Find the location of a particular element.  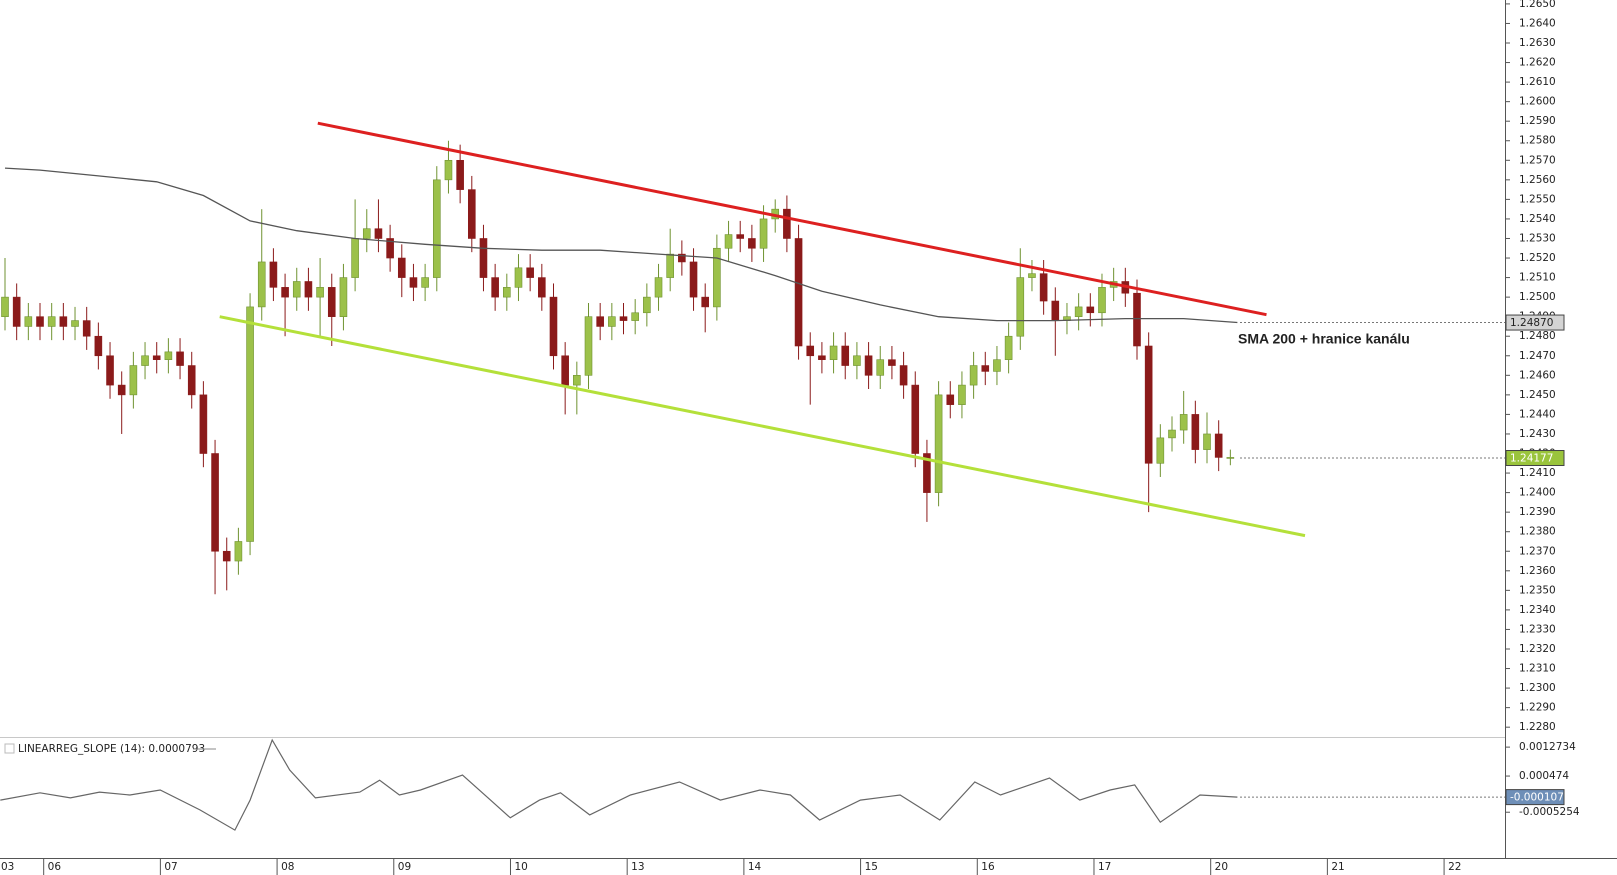

y-tick-label: 1.2510 is located at coordinates (1537, 278).